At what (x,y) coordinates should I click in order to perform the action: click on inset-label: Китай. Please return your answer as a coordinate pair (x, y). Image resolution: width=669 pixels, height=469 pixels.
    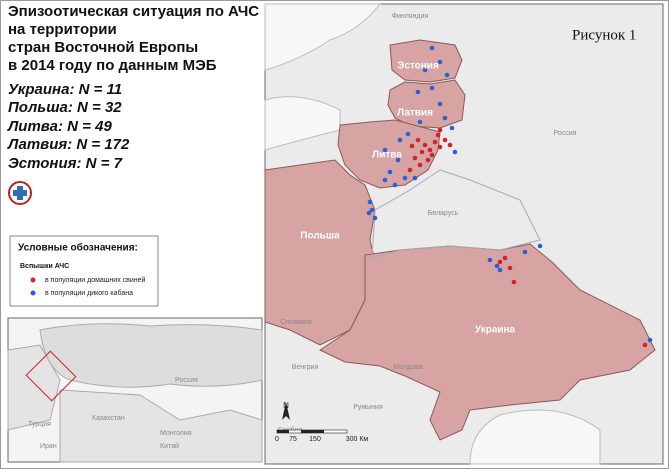
    Looking at the image, I should click on (169, 446).